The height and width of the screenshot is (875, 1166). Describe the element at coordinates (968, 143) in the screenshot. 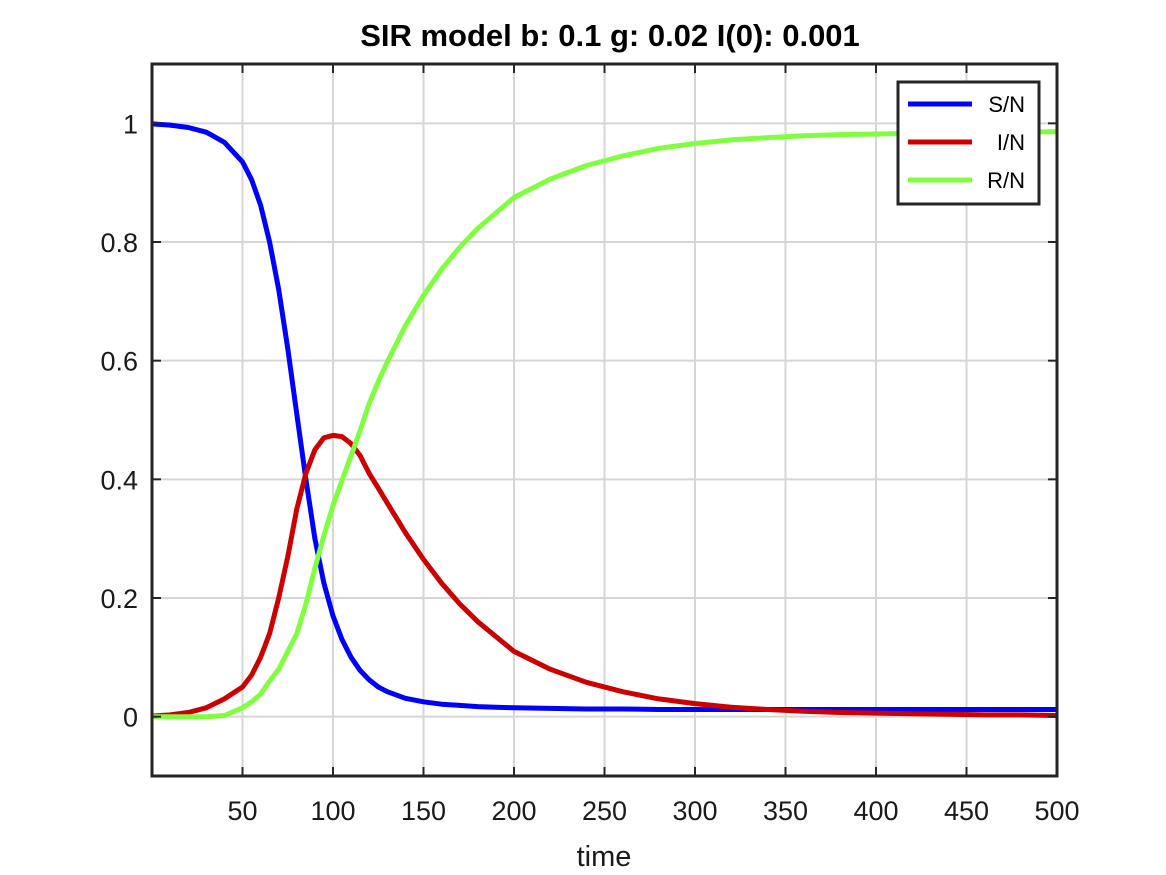

I see `legend: S/N I/N R/N` at that location.